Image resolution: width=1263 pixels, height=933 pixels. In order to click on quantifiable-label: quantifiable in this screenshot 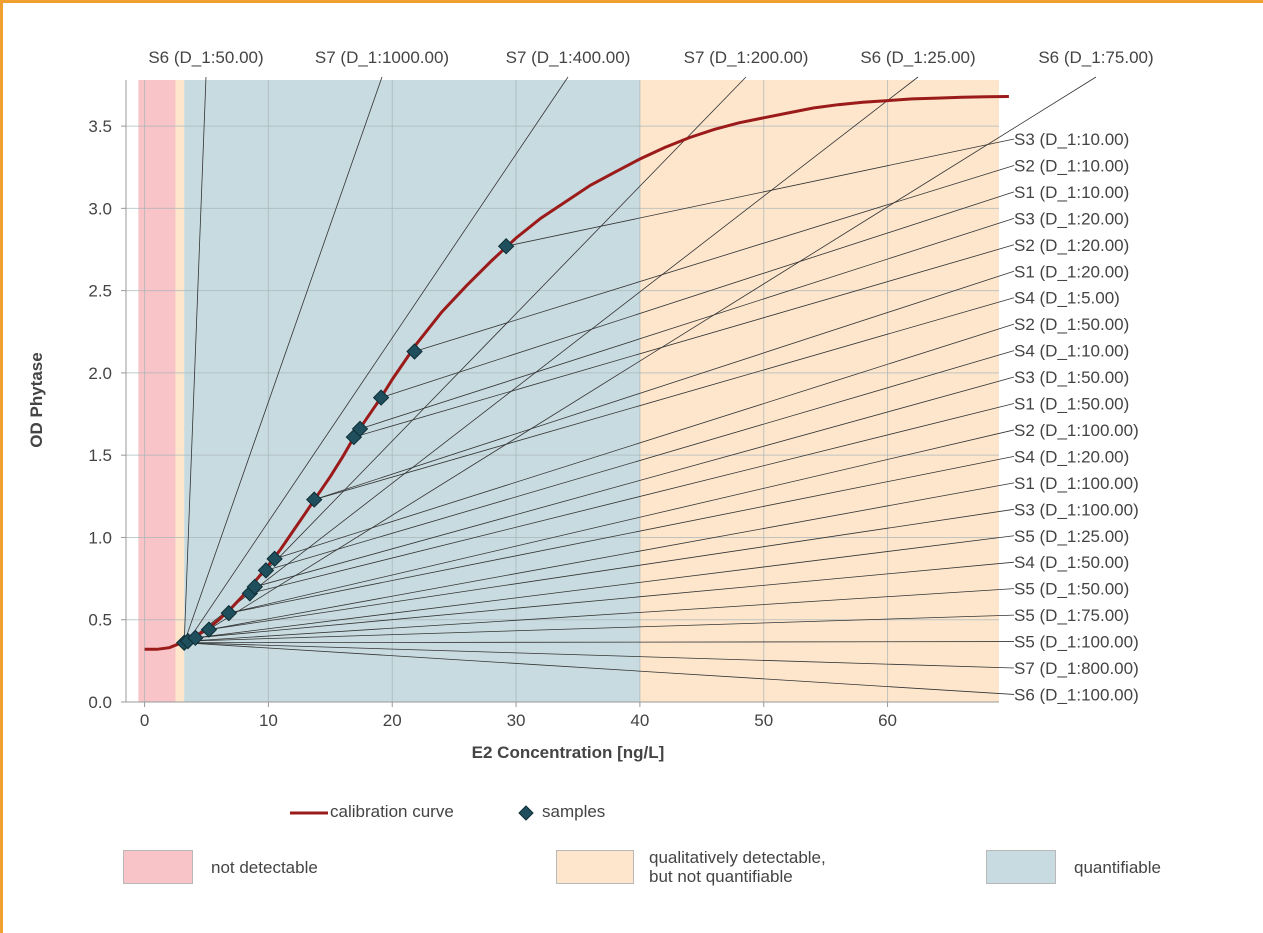, I will do `click(1117, 867)`.